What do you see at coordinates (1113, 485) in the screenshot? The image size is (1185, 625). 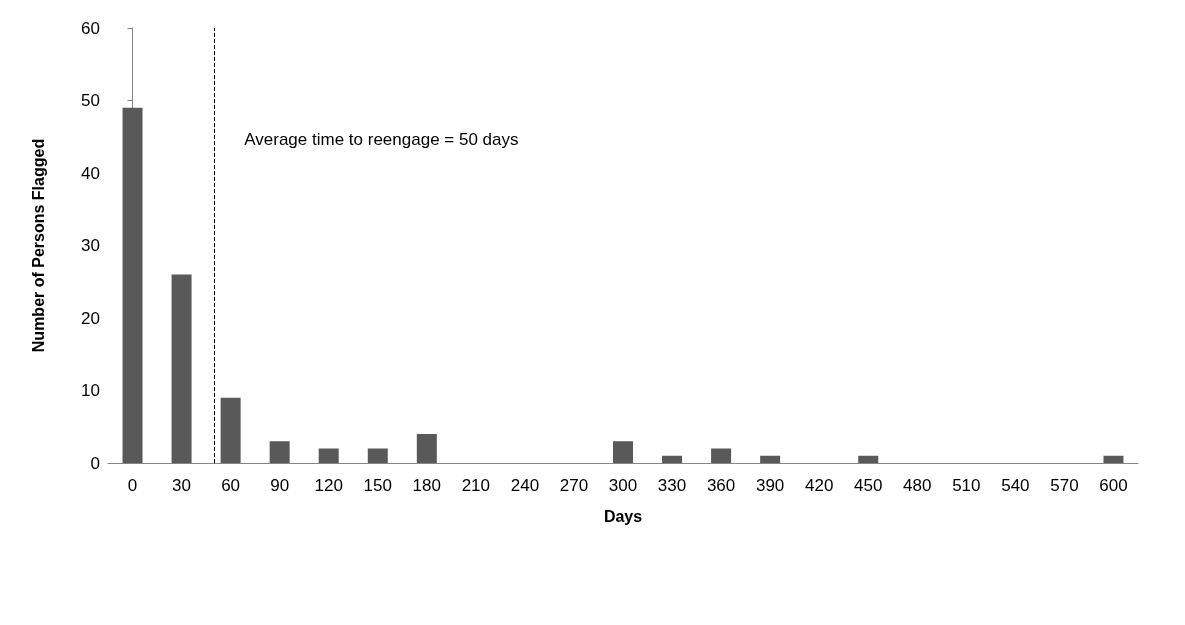 I see `x-tick-label: 600` at bounding box center [1113, 485].